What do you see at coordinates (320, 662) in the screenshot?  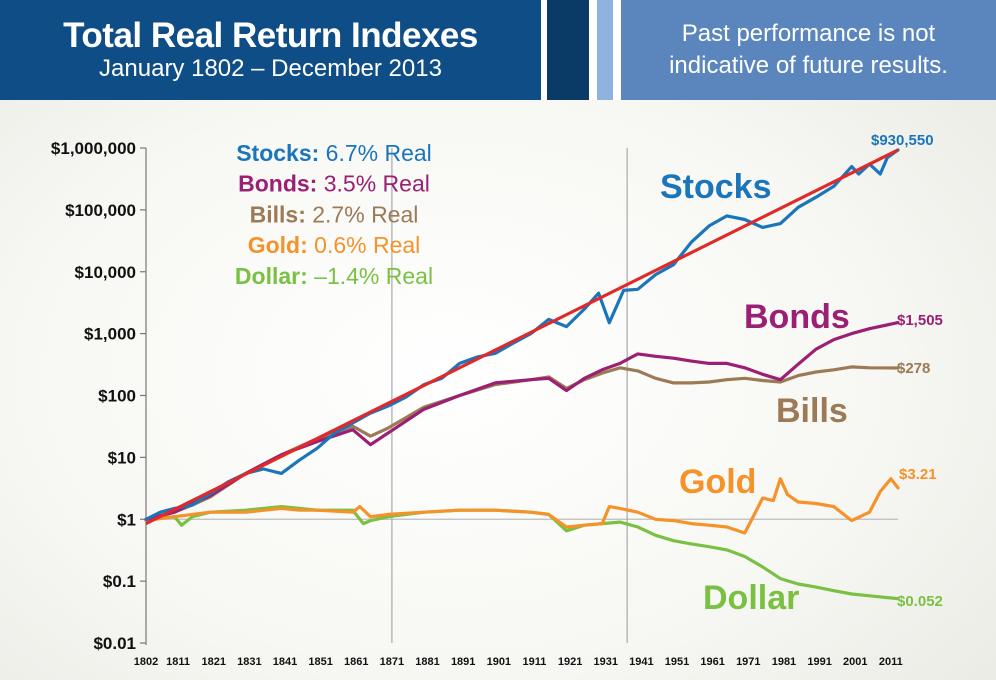 I see `x-tick-label: 1851` at bounding box center [320, 662].